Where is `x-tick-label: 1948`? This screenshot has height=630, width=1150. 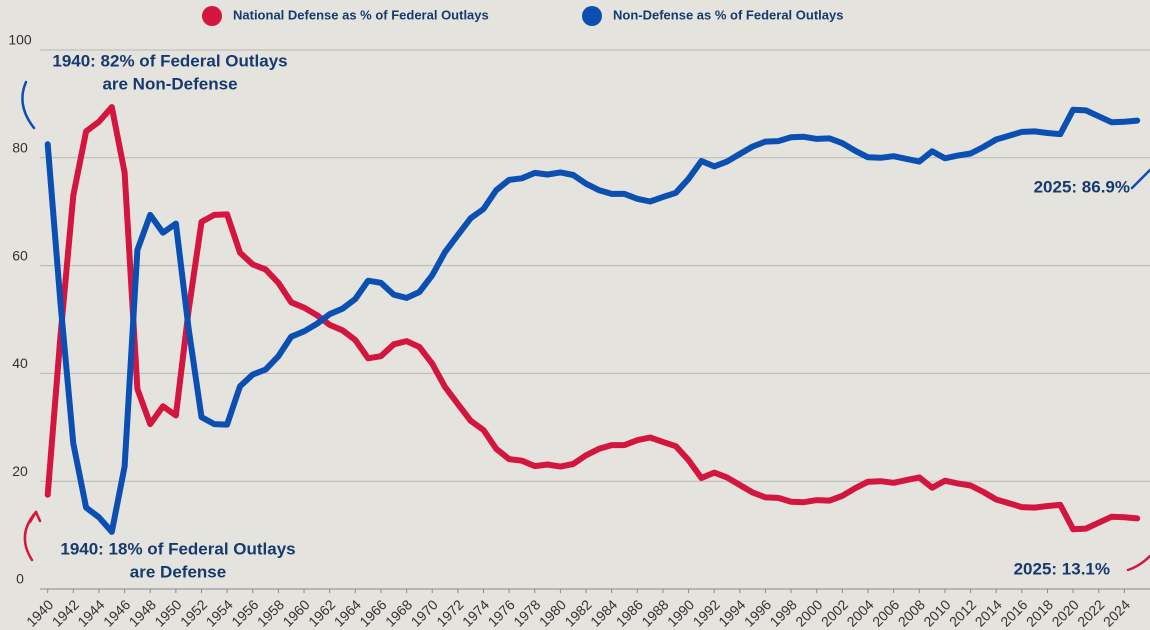
x-tick-label: 1948 is located at coordinates (142, 612).